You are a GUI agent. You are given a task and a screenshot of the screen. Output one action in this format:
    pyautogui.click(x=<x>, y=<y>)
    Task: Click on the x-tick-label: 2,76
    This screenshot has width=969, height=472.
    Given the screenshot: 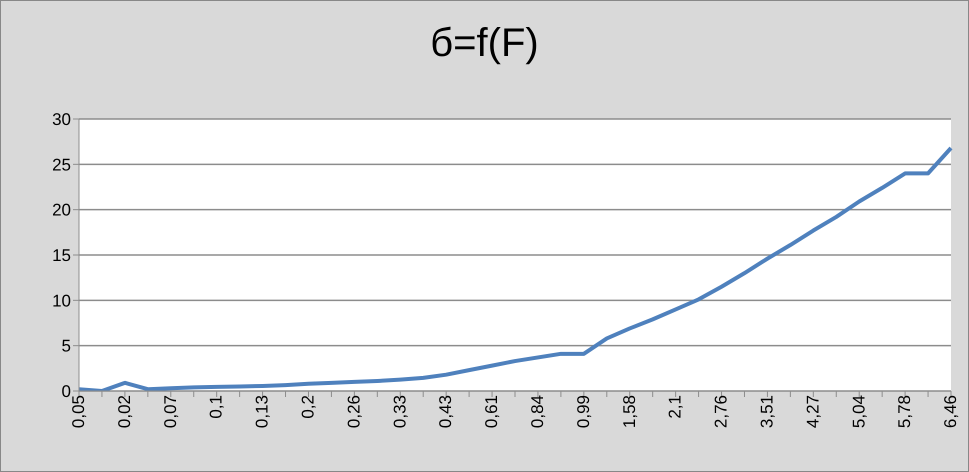 What is the action you would take?
    pyautogui.click(x=721, y=411)
    